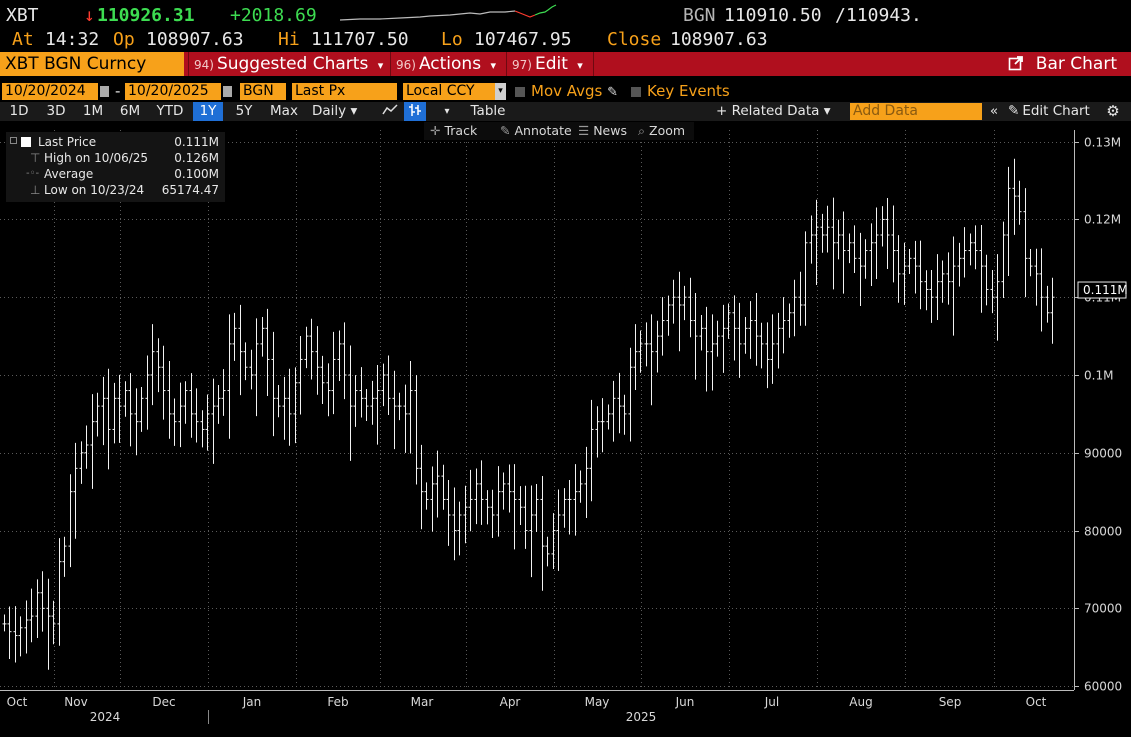 The height and width of the screenshot is (737, 1131). I want to click on period-1d: 1D, so click(19, 111).